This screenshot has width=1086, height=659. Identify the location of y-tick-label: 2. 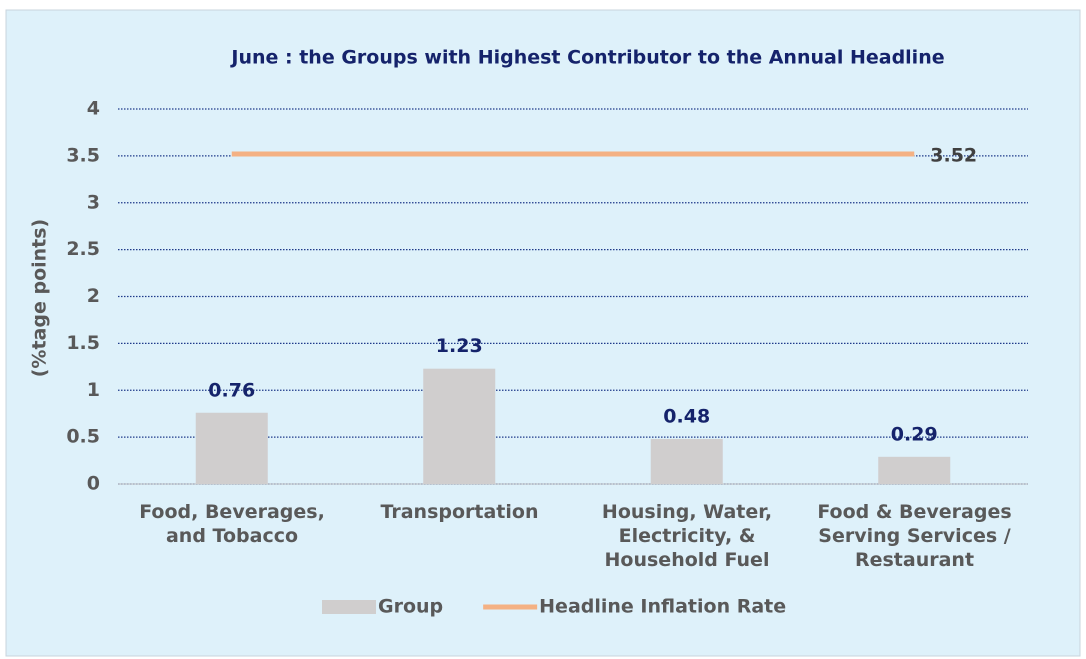
(93, 296).